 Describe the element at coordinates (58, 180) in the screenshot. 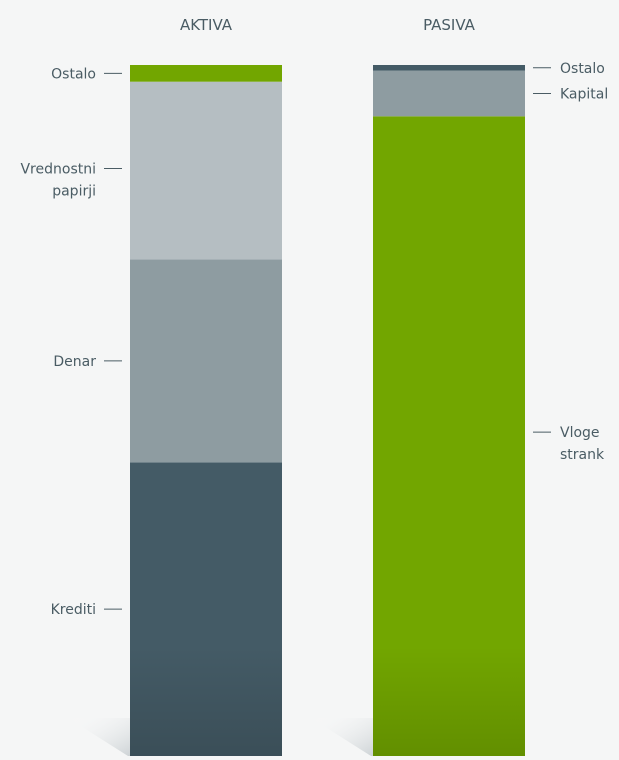

I see `aktiva-label-vrednostni-papirji: Vrednostni papirji` at that location.